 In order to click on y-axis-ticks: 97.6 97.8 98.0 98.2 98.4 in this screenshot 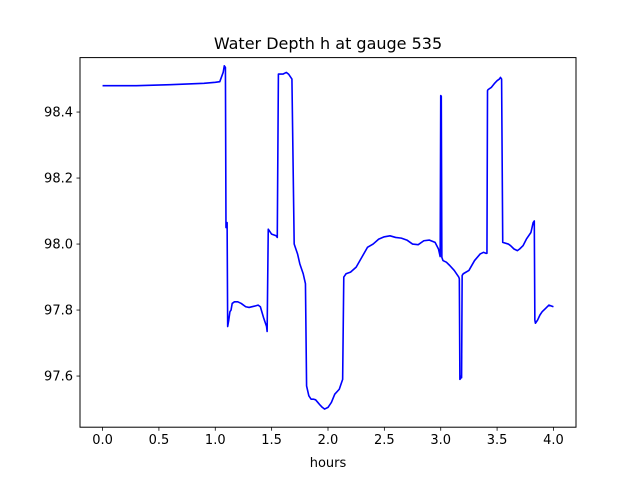, I will do `click(62, 245)`.